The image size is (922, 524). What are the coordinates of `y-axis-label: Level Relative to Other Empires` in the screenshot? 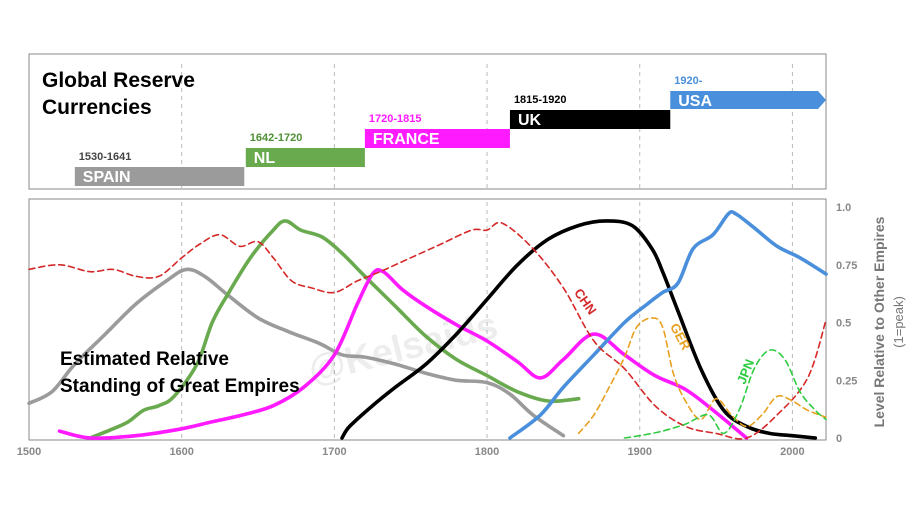 It's located at (879, 321).